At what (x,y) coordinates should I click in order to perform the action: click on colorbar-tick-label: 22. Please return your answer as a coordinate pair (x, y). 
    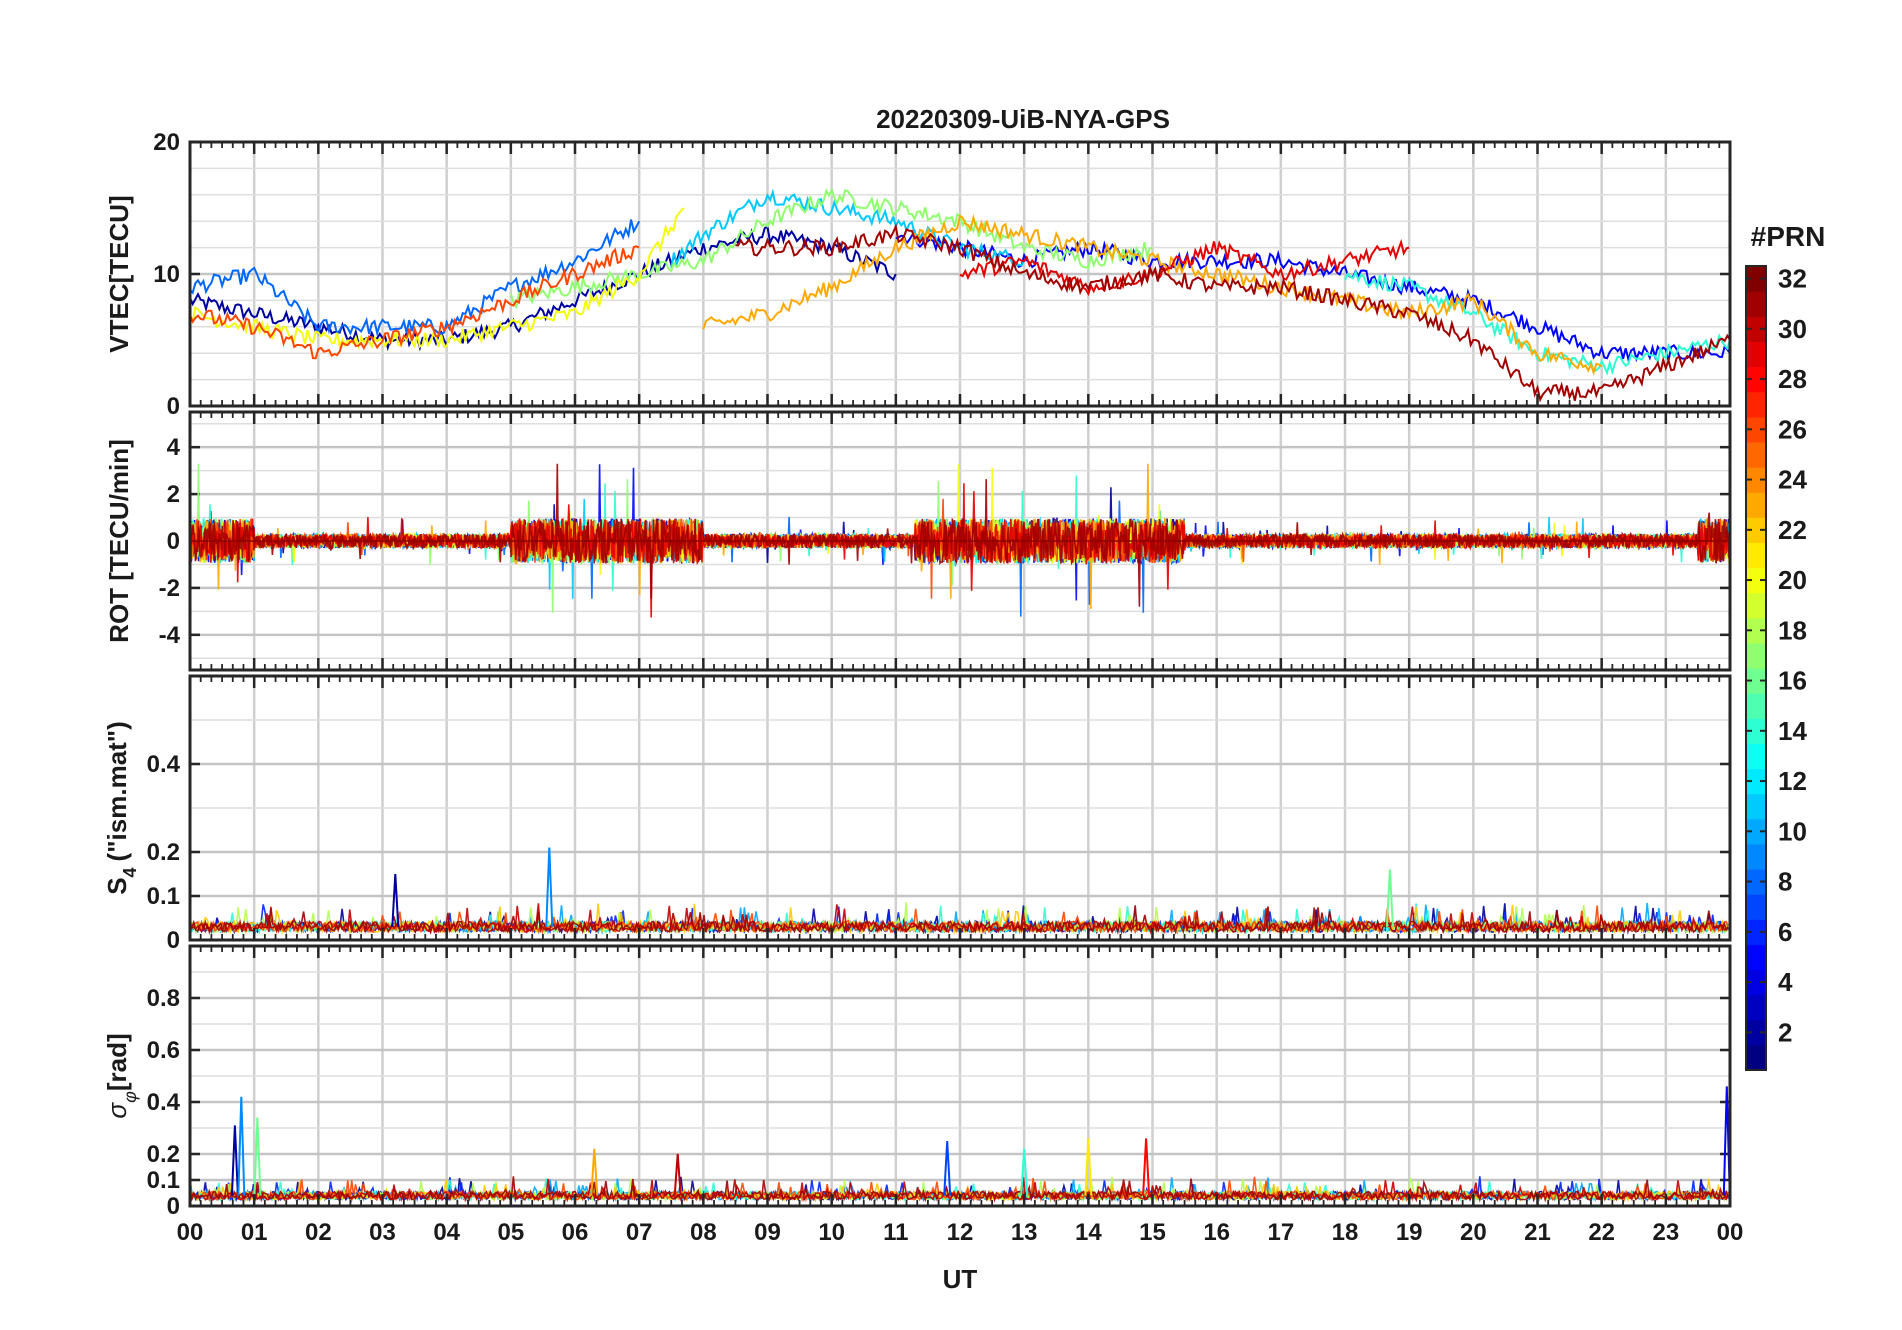
    Looking at the image, I should click on (1792, 530).